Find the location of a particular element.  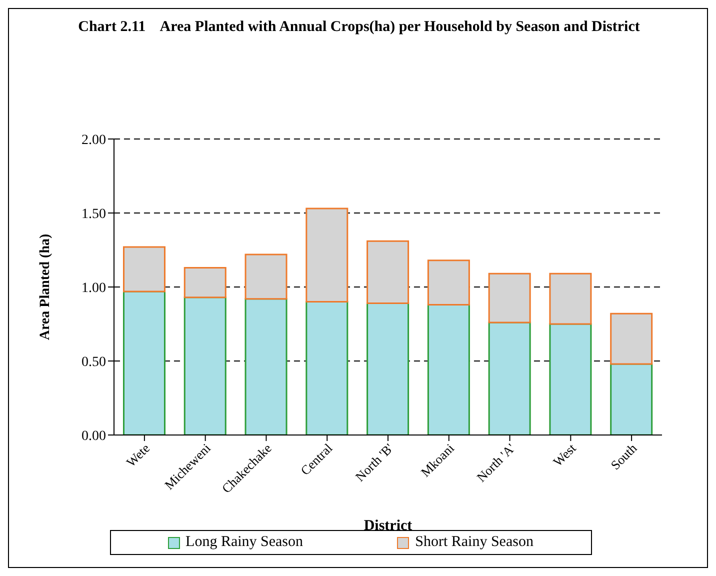

x-axis-title: District is located at coordinates (388, 526).